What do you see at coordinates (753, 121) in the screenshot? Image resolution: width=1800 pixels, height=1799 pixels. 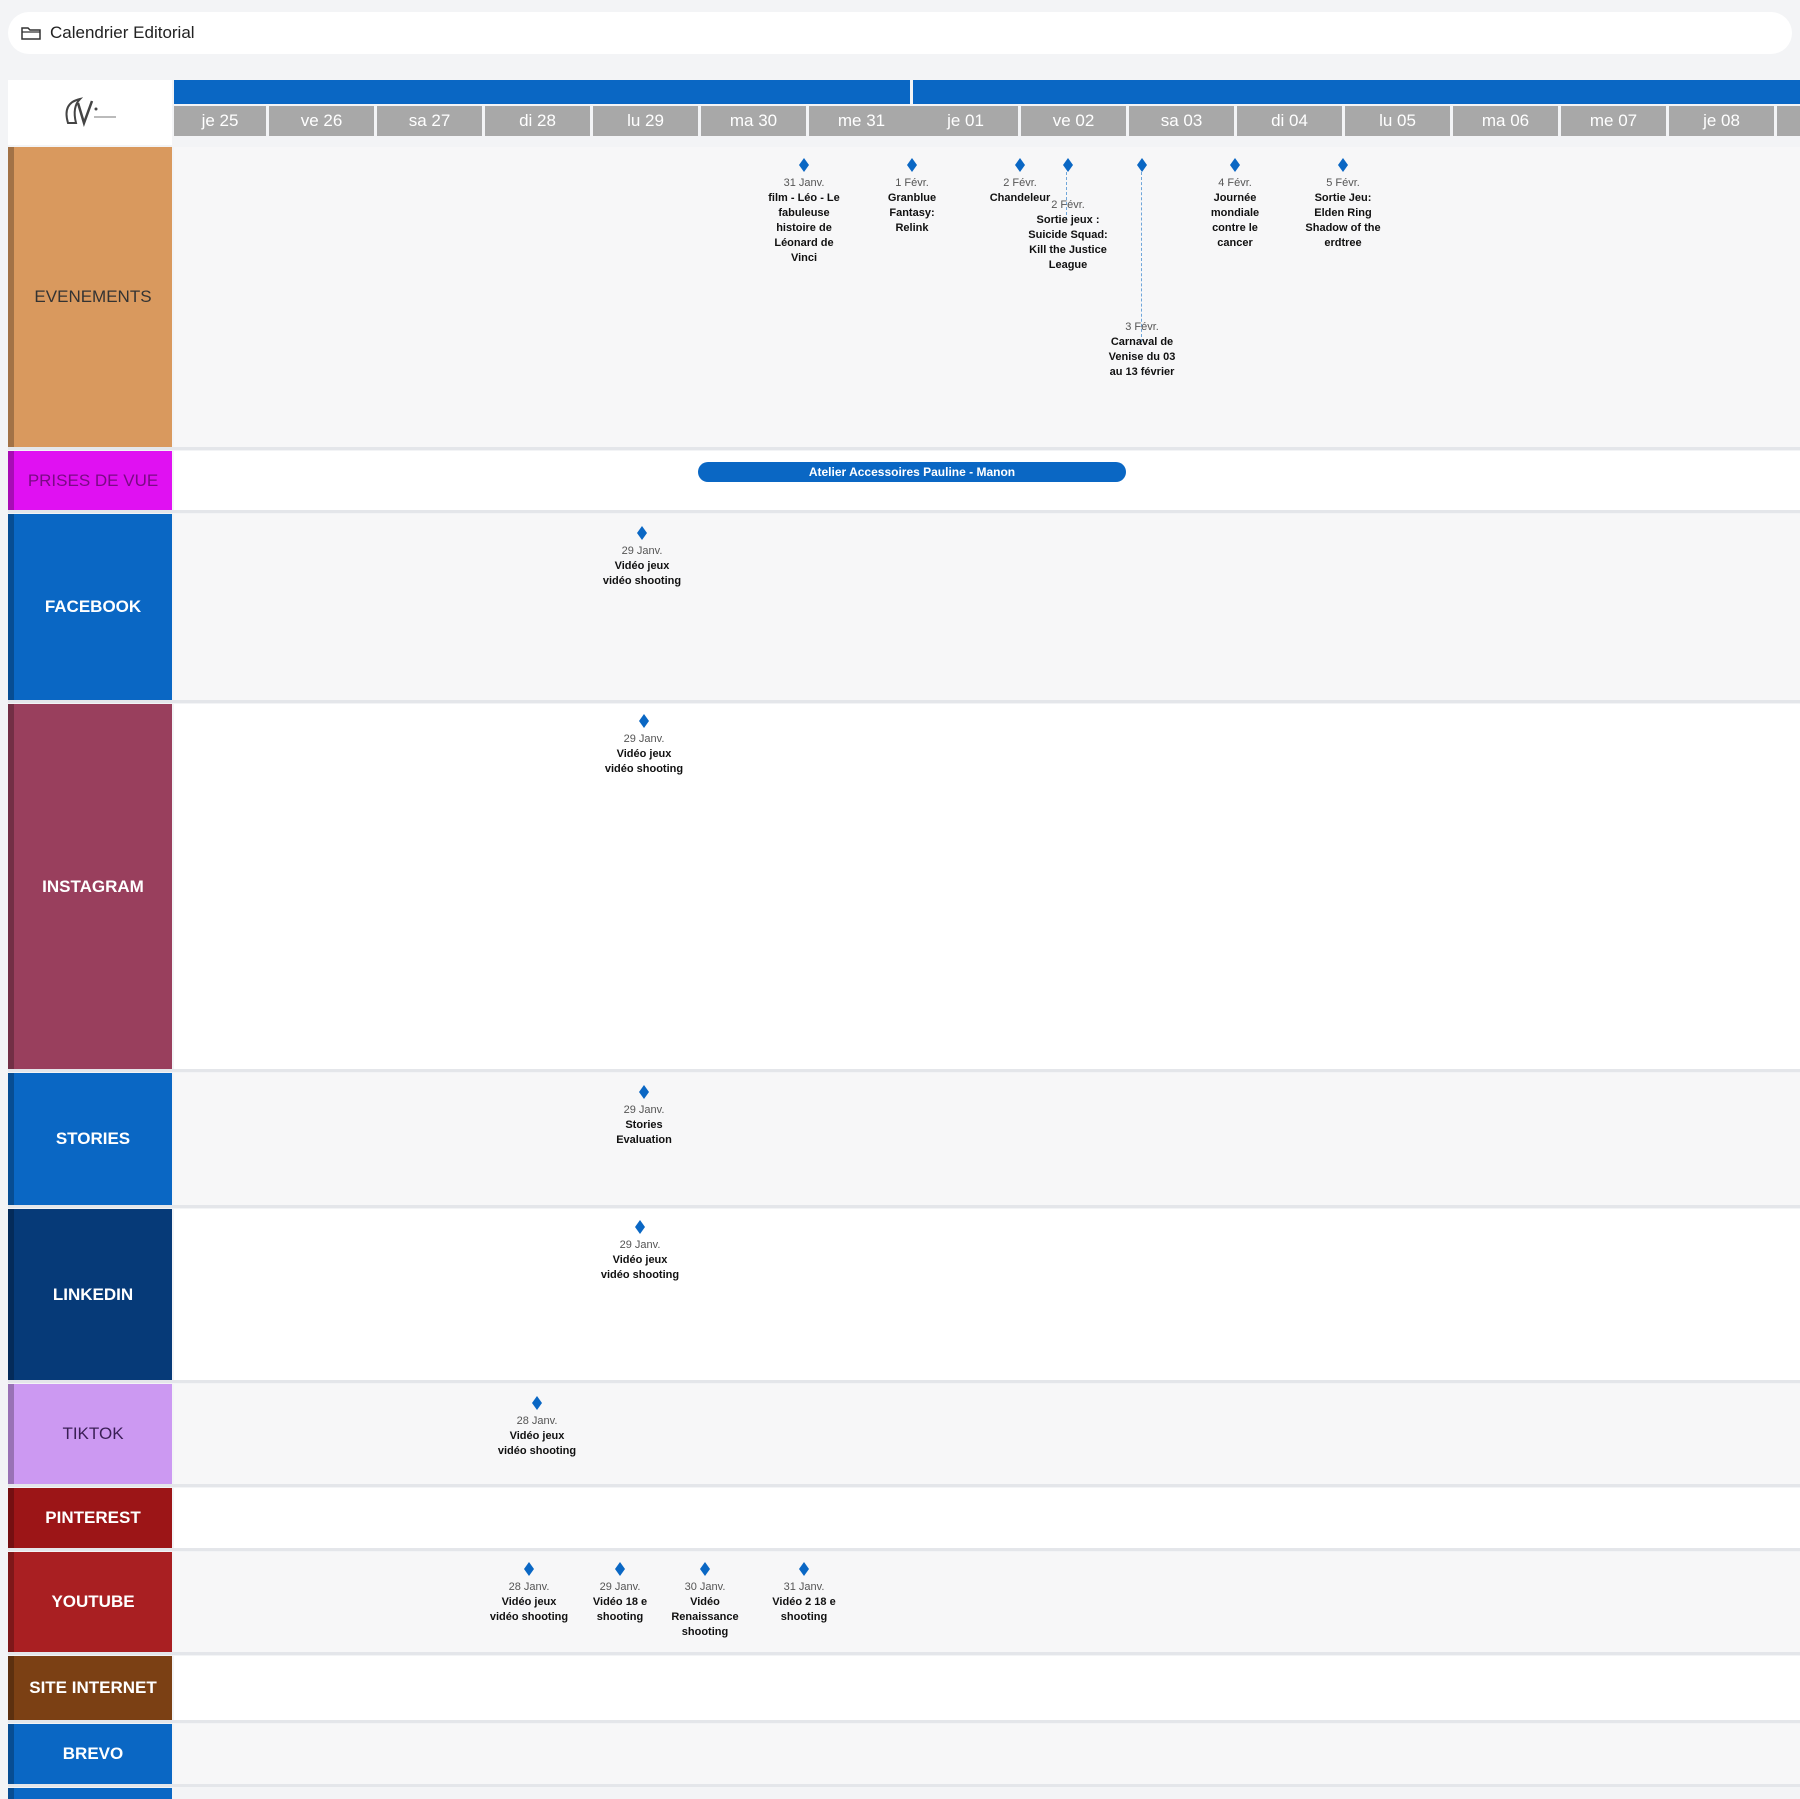 I see `day-header: ma 30` at bounding box center [753, 121].